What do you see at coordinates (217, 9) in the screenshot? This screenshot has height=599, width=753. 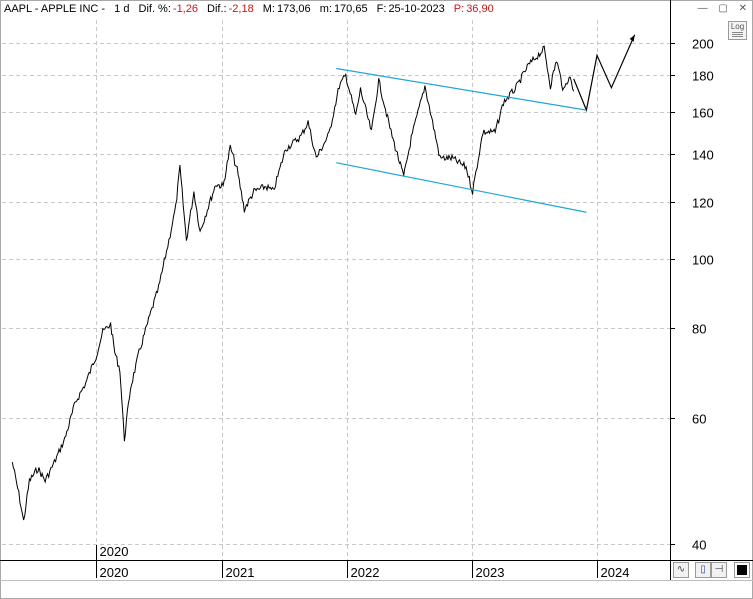 I see `dif-label: Dif.:` at bounding box center [217, 9].